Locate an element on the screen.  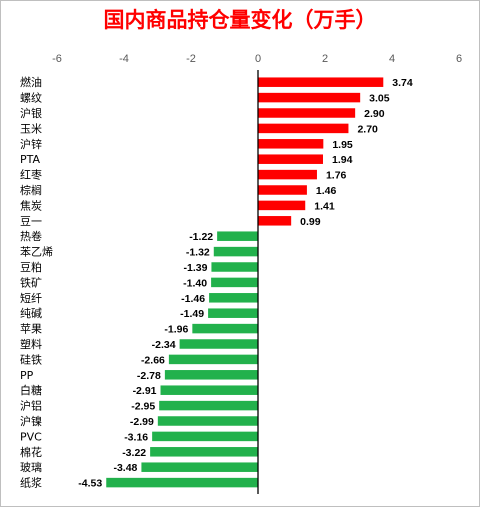
data-label: 1.94 is located at coordinates (342, 160).